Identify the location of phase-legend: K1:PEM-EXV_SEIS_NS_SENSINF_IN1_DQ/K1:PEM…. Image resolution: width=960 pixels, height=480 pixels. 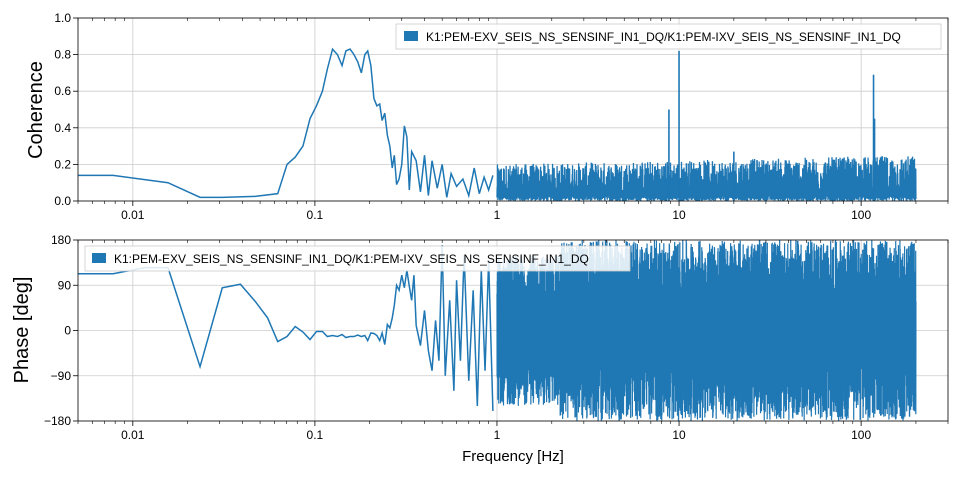
(357, 258).